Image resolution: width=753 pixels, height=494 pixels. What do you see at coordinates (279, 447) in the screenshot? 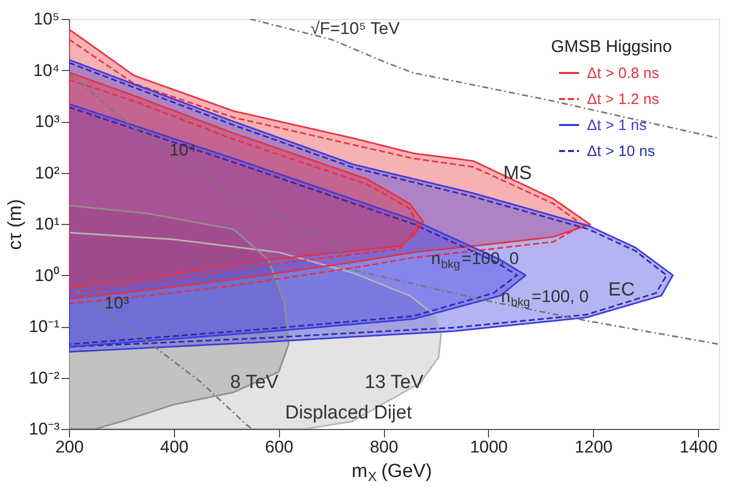
I see `x-tick-label: 600` at bounding box center [279, 447].